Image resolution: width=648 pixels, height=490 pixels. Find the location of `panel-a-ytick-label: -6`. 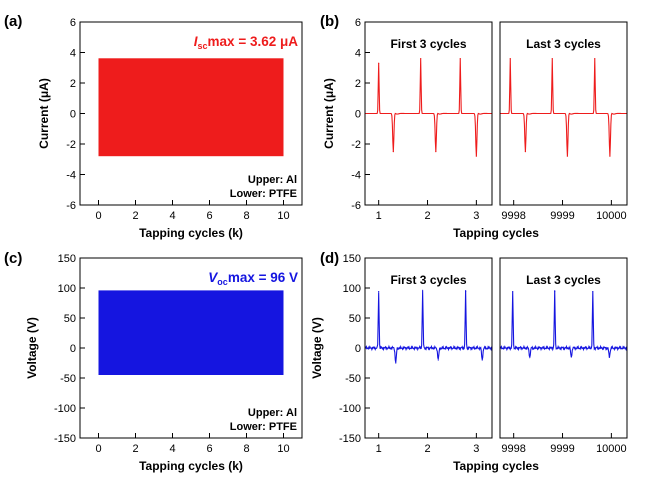

panel-a-ytick-label: -6 is located at coordinates (71, 206).